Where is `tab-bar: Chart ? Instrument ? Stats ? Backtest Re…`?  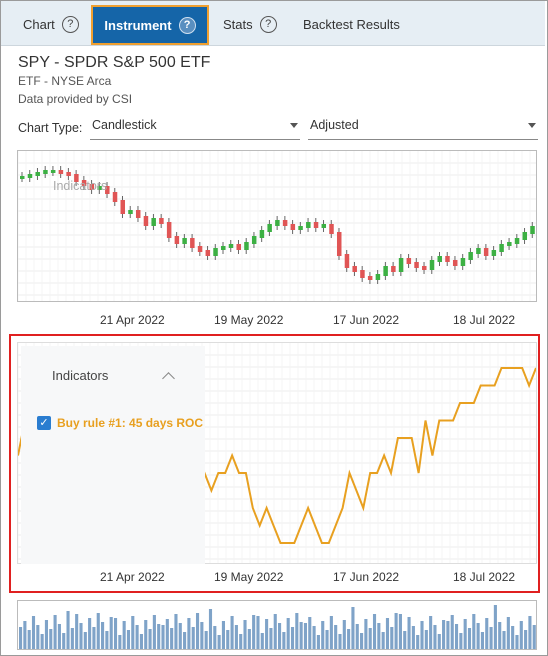 tab-bar: Chart ? Instrument ? Stats ? Backtest Re… is located at coordinates (273, 23).